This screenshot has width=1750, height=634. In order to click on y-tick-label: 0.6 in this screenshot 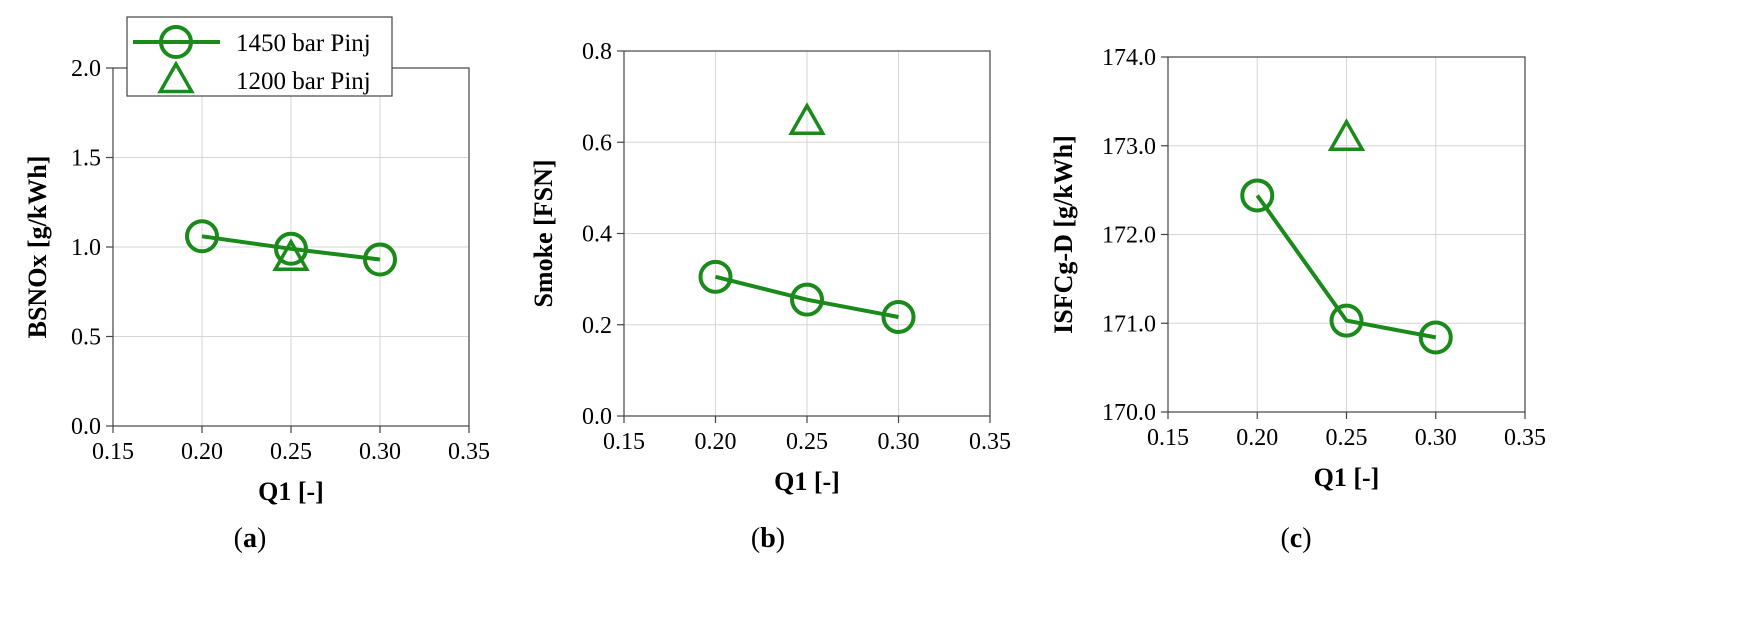, I will do `click(597, 143)`.